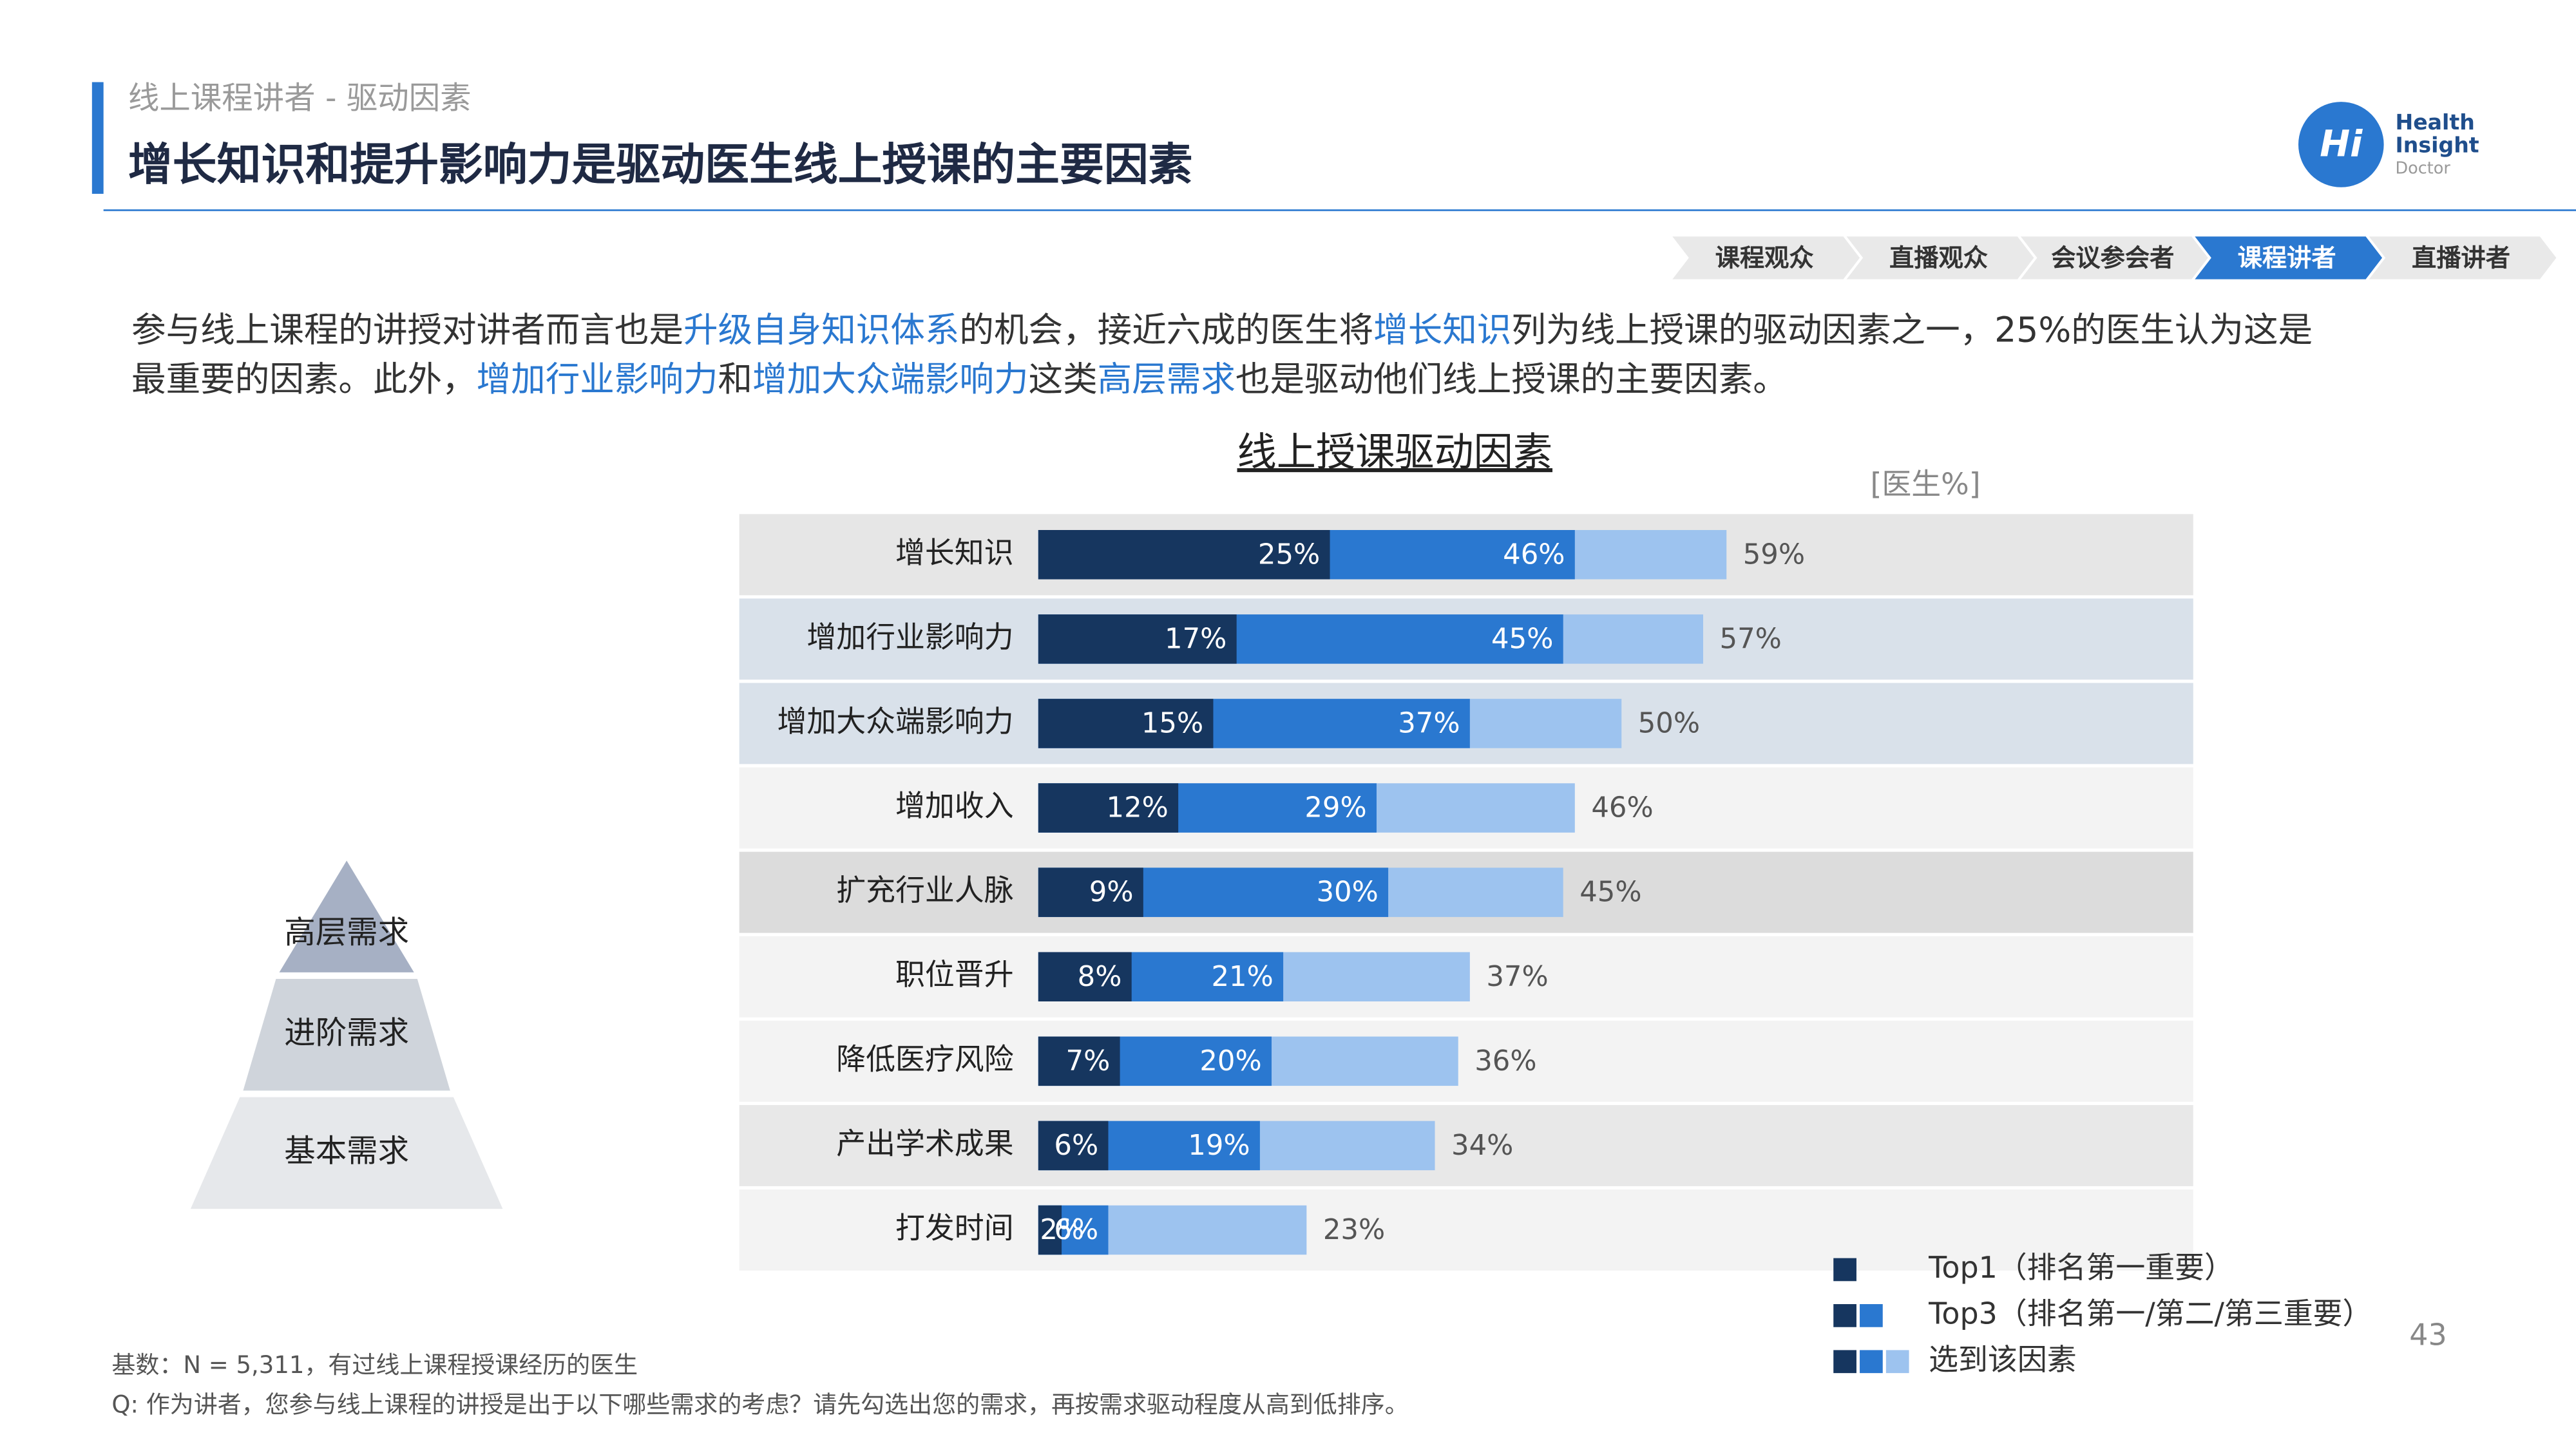  I want to click on value-label: 15%, so click(1172, 724).